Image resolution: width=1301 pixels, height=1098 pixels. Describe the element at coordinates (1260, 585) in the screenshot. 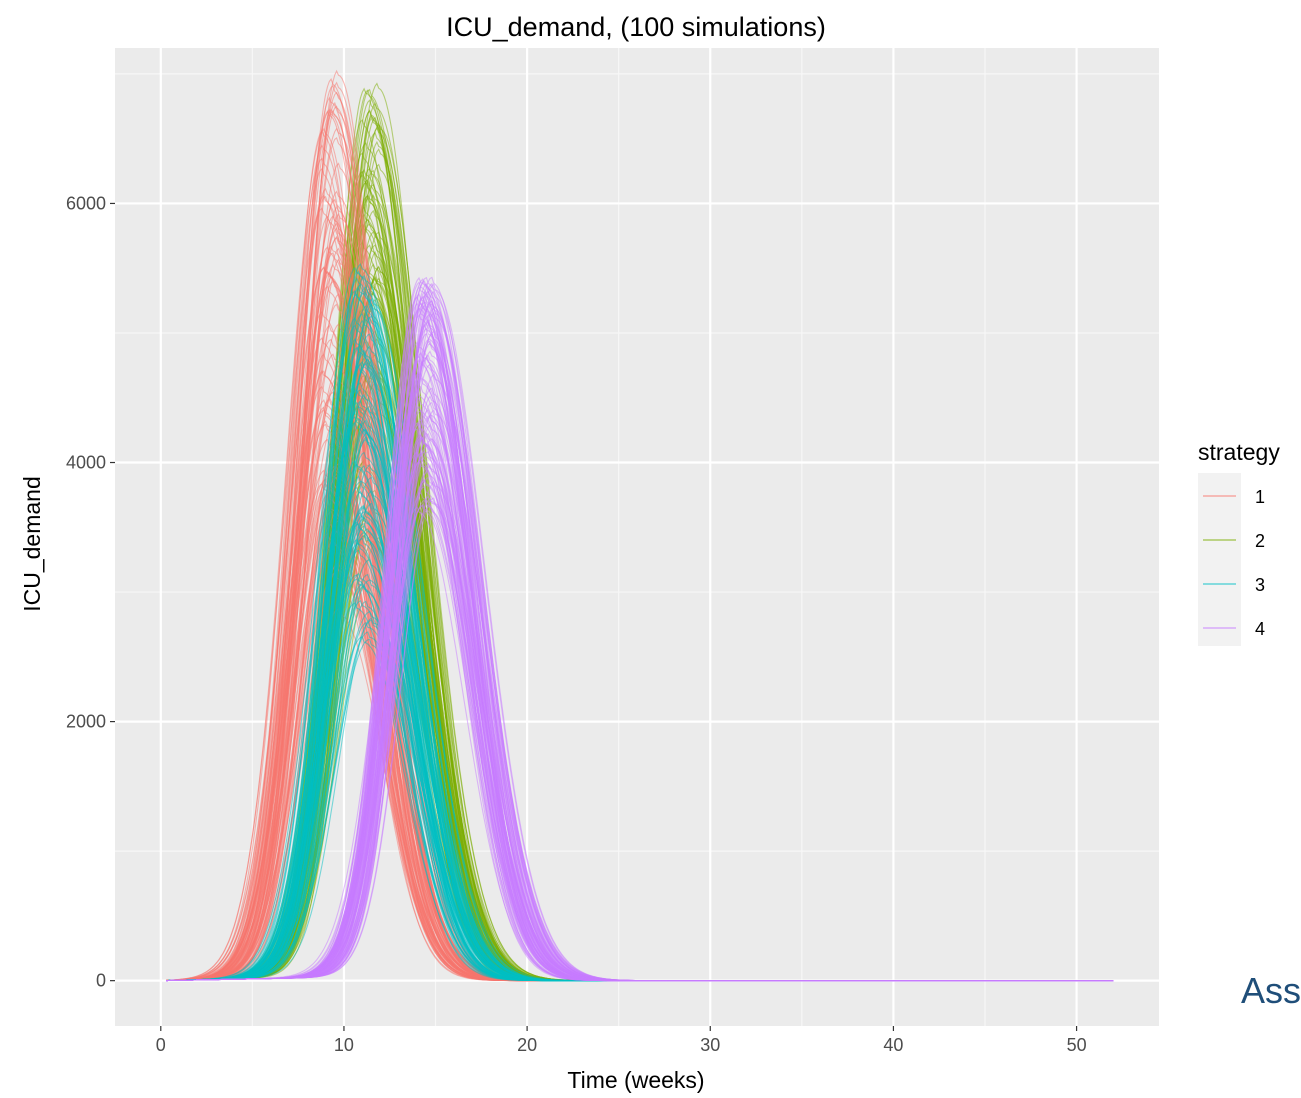

I see `legend-label-3: 3` at that location.